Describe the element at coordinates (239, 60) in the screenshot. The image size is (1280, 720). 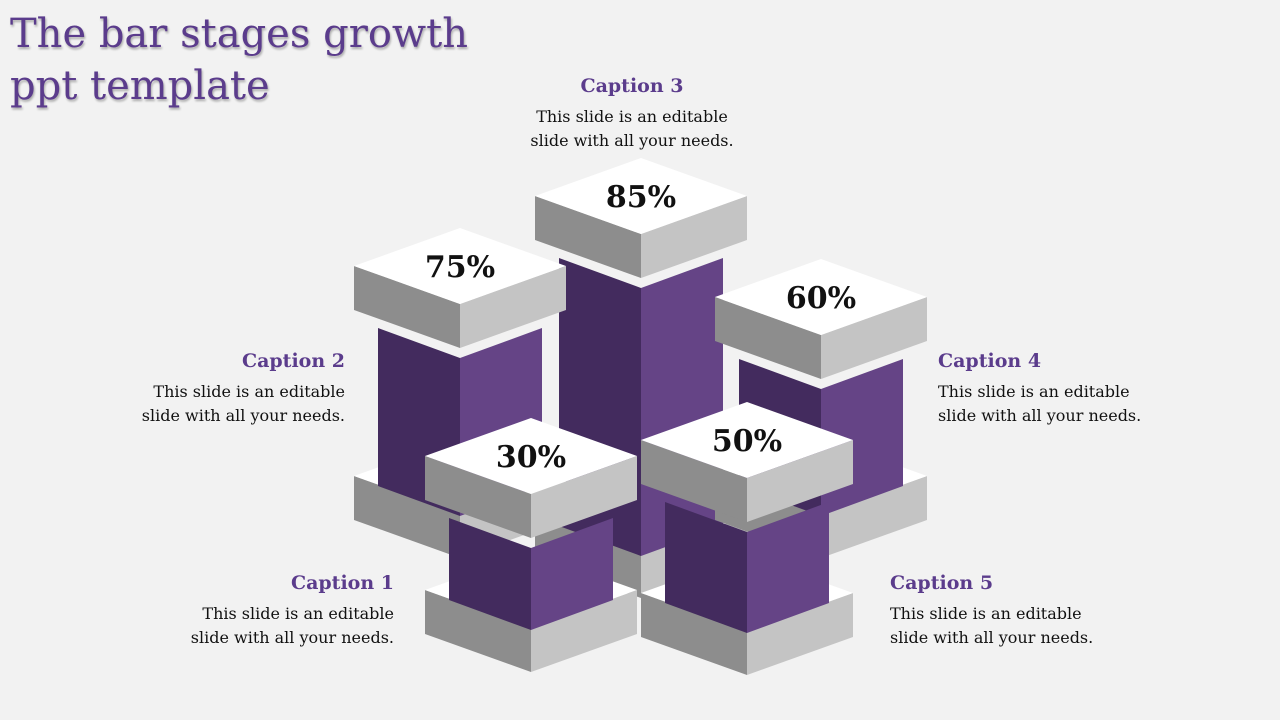
I see `slide-title: The bar stages growth ppt template` at that location.